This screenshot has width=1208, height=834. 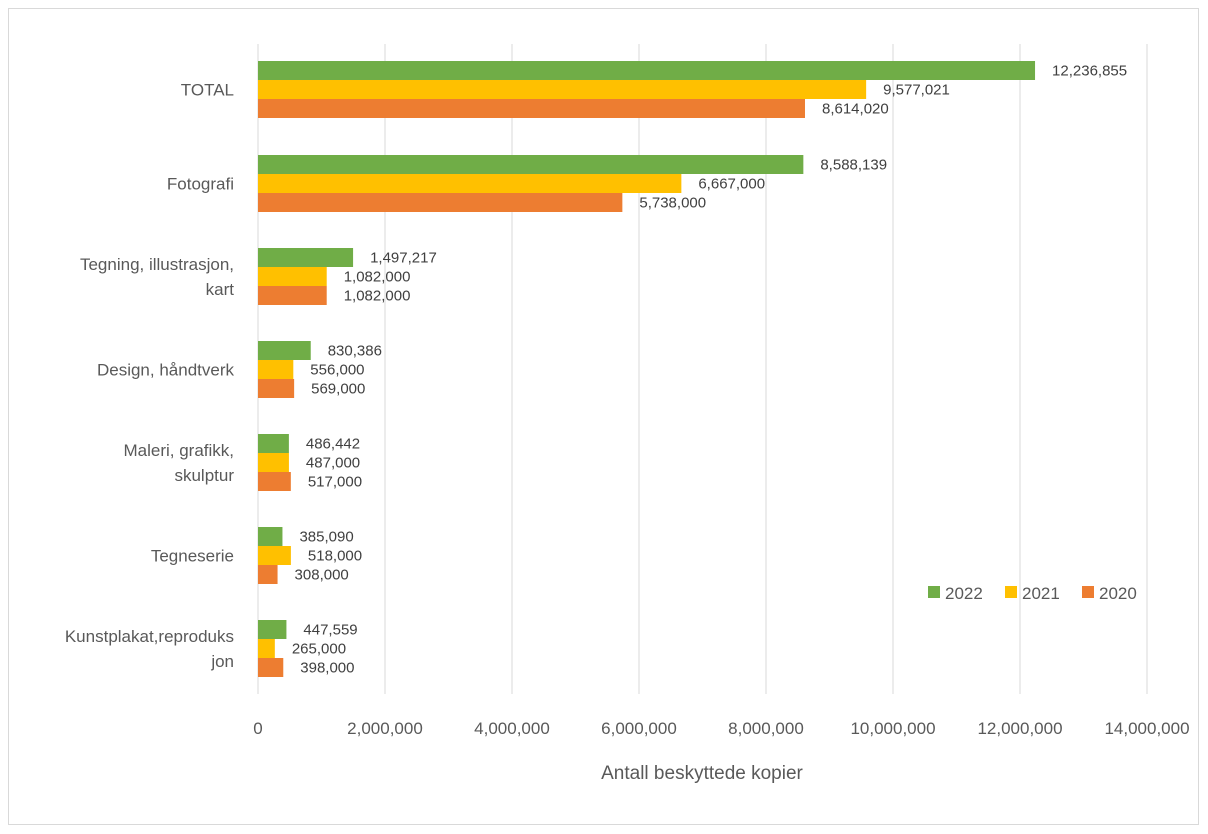 What do you see at coordinates (220, 289) in the screenshot?
I see `category-label: kart` at bounding box center [220, 289].